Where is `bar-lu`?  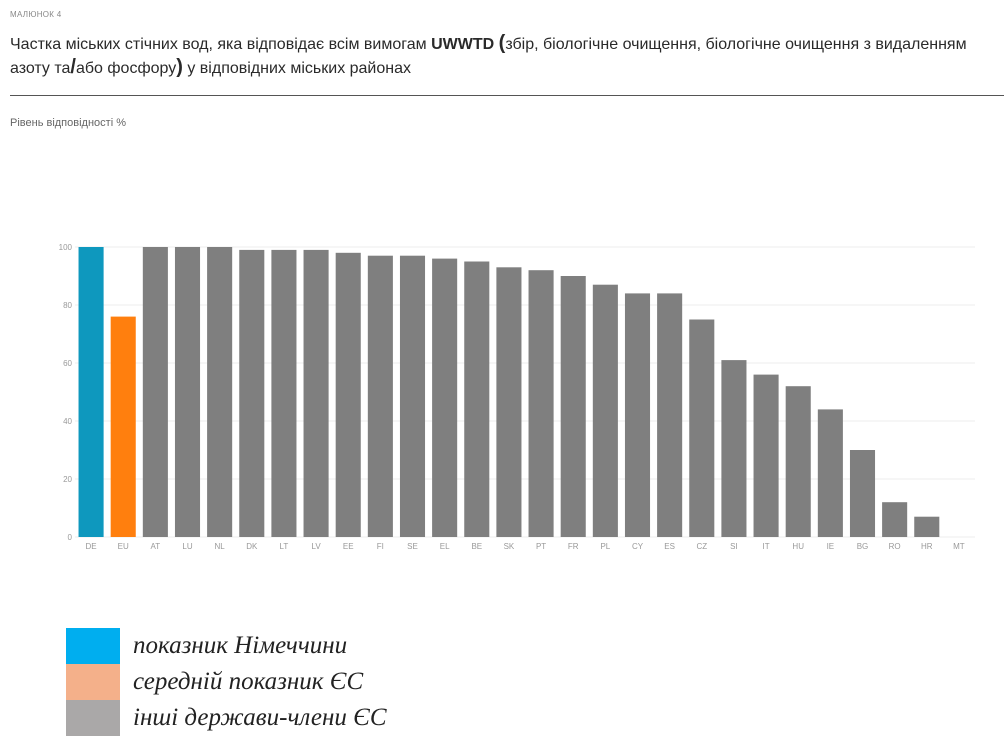
bar-lu is located at coordinates (187, 392).